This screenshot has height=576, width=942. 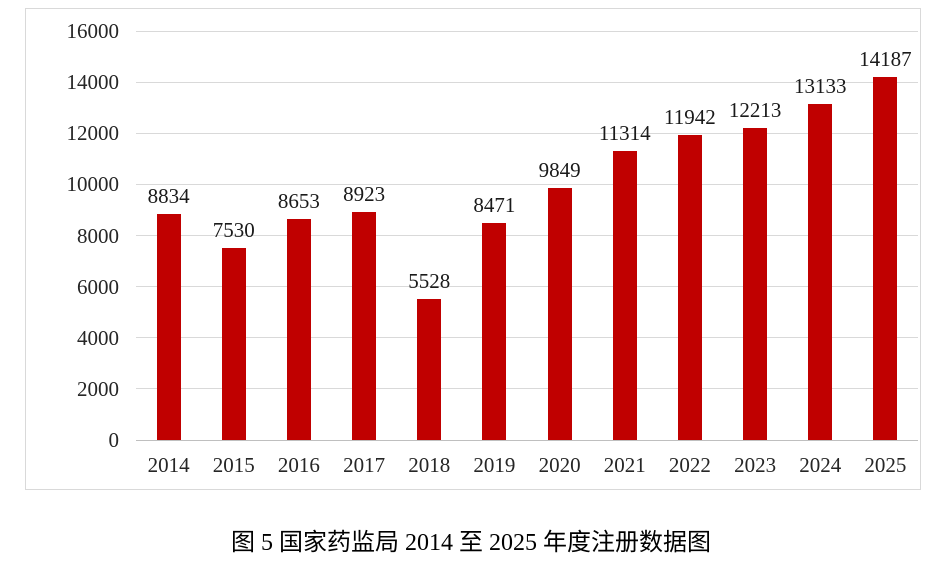 I want to click on bar-2025, so click(x=885, y=258).